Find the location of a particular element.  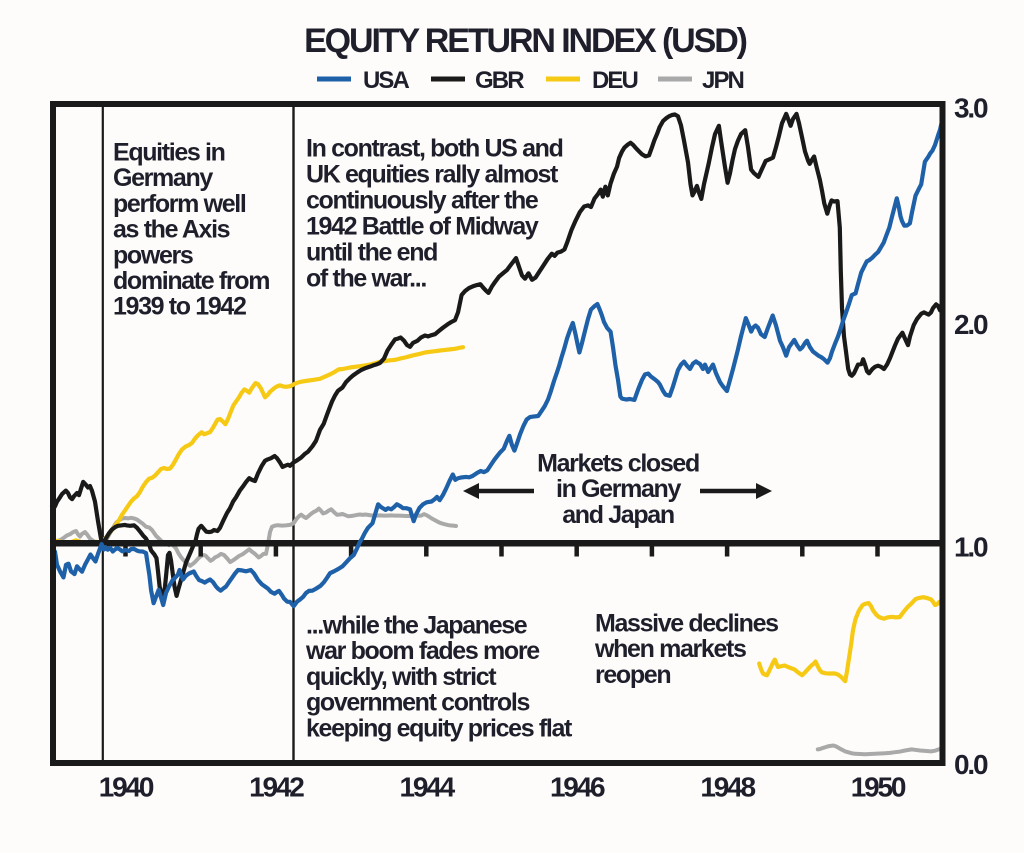

svg-text: 1944 is located at coordinates (428, 787).